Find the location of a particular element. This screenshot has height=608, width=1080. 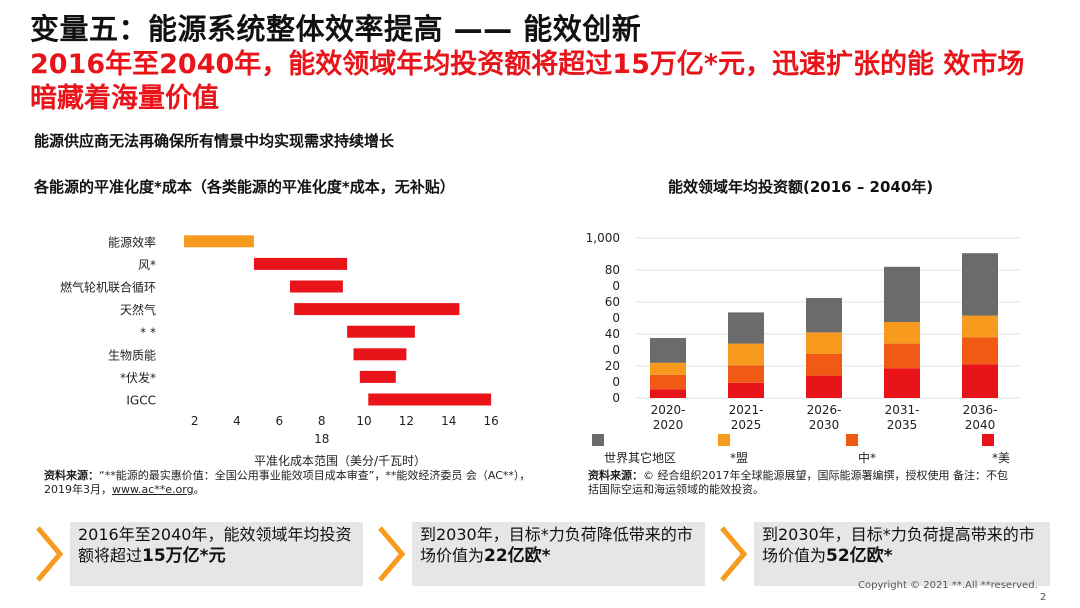

callout-2: 到2030年，目标*力负荷降低带来的市场价值为22亿欧* is located at coordinates (538, 554).